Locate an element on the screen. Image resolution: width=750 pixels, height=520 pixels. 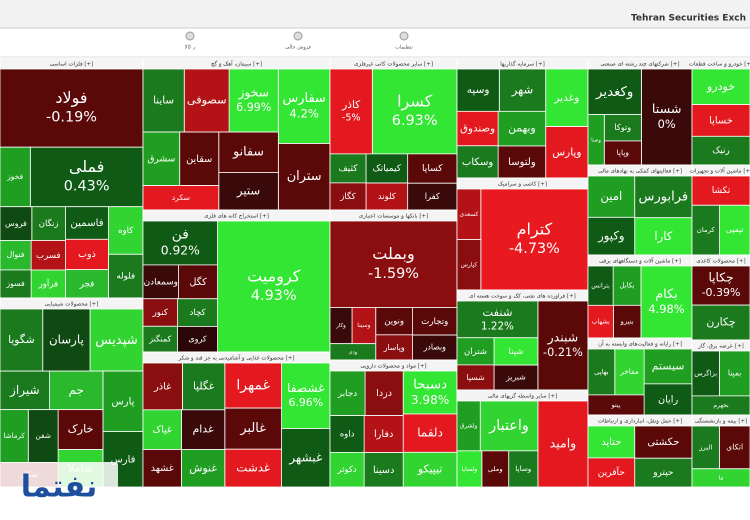
stock-tile: غنوش is located at coordinates (203, 468).